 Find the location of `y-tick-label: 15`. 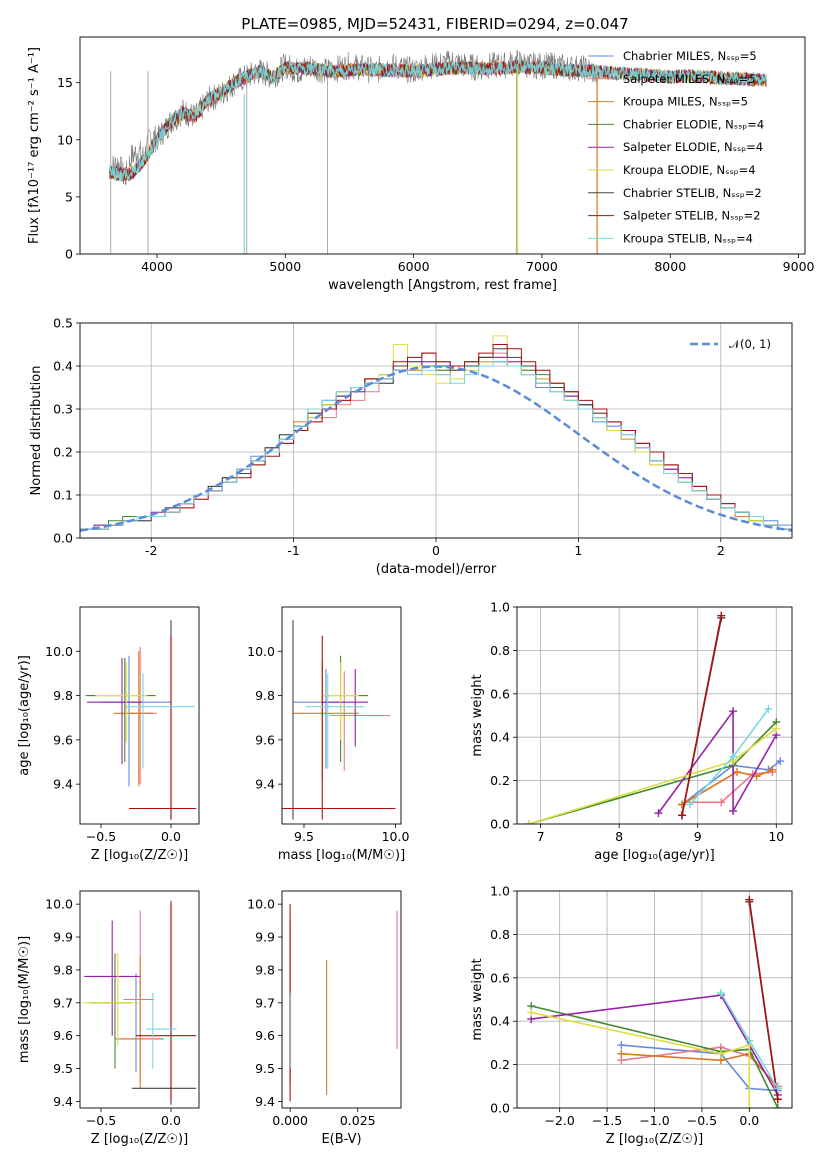

y-tick-label: 15 is located at coordinates (65, 82).